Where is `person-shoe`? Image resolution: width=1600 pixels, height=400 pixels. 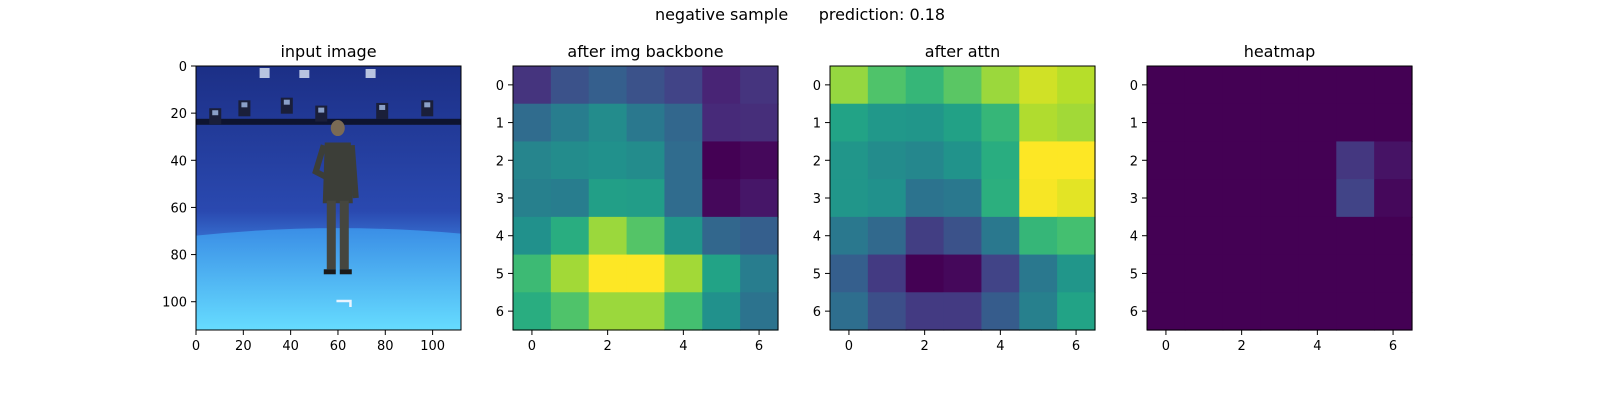
person-shoe is located at coordinates (329, 272).